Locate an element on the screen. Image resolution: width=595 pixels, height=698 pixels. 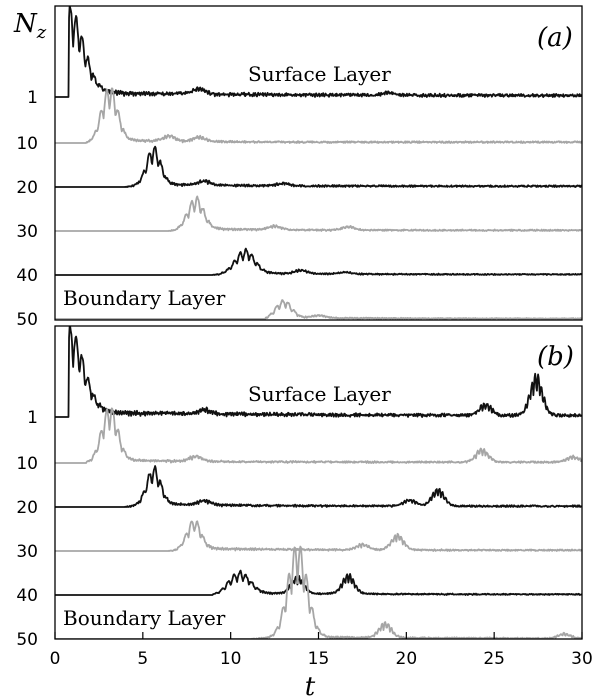
panel-b-x-ticks: 0 5 10 15 20 25 30 is located at coordinates (321, 650).